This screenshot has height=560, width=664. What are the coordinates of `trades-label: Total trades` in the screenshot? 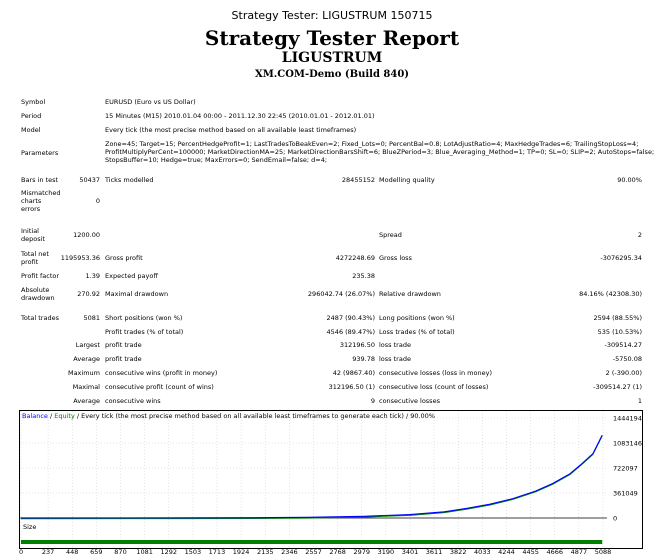 It's located at (40, 318).